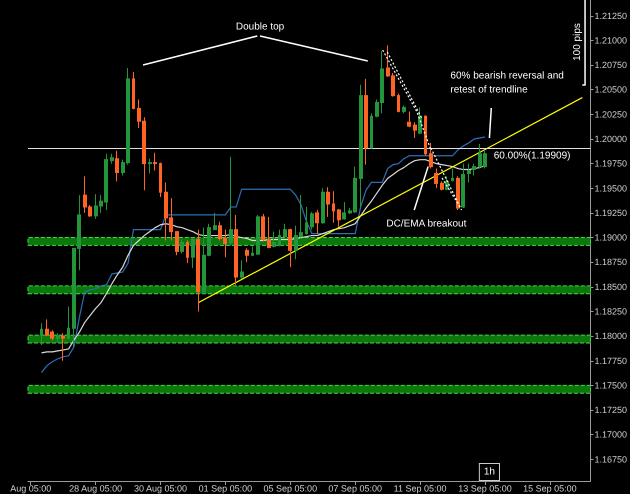  Describe the element at coordinates (611, 435) in the screenshot. I see `y-tick-label: 1.17000` at that location.